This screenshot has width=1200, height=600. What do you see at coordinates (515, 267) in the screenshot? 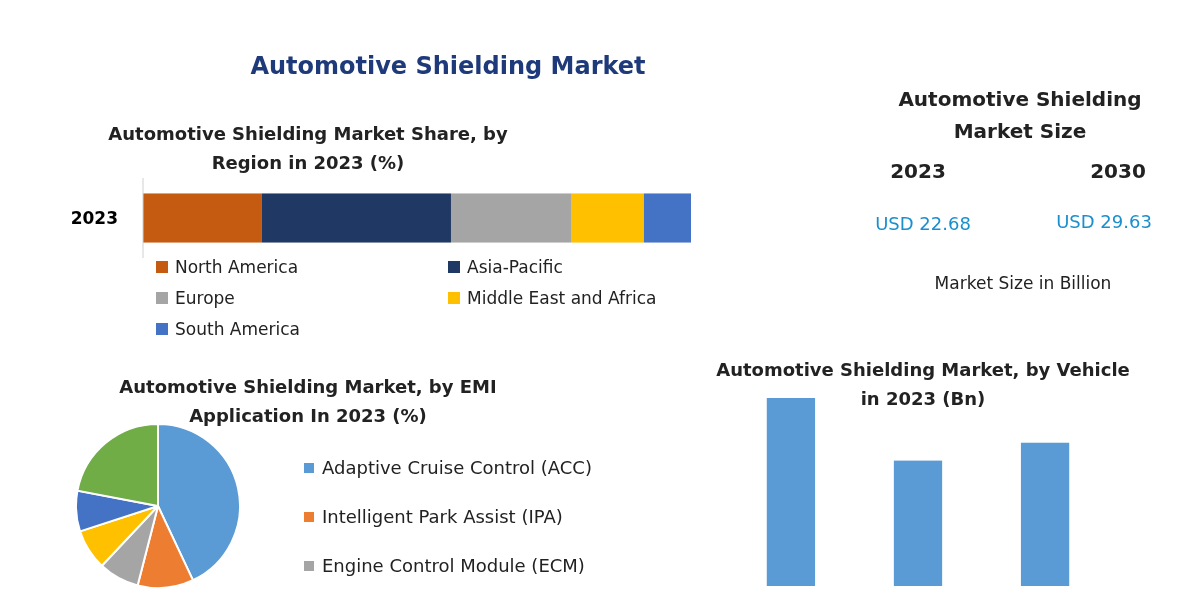
I see `legend-label: Asia-Pacific` at bounding box center [515, 267].